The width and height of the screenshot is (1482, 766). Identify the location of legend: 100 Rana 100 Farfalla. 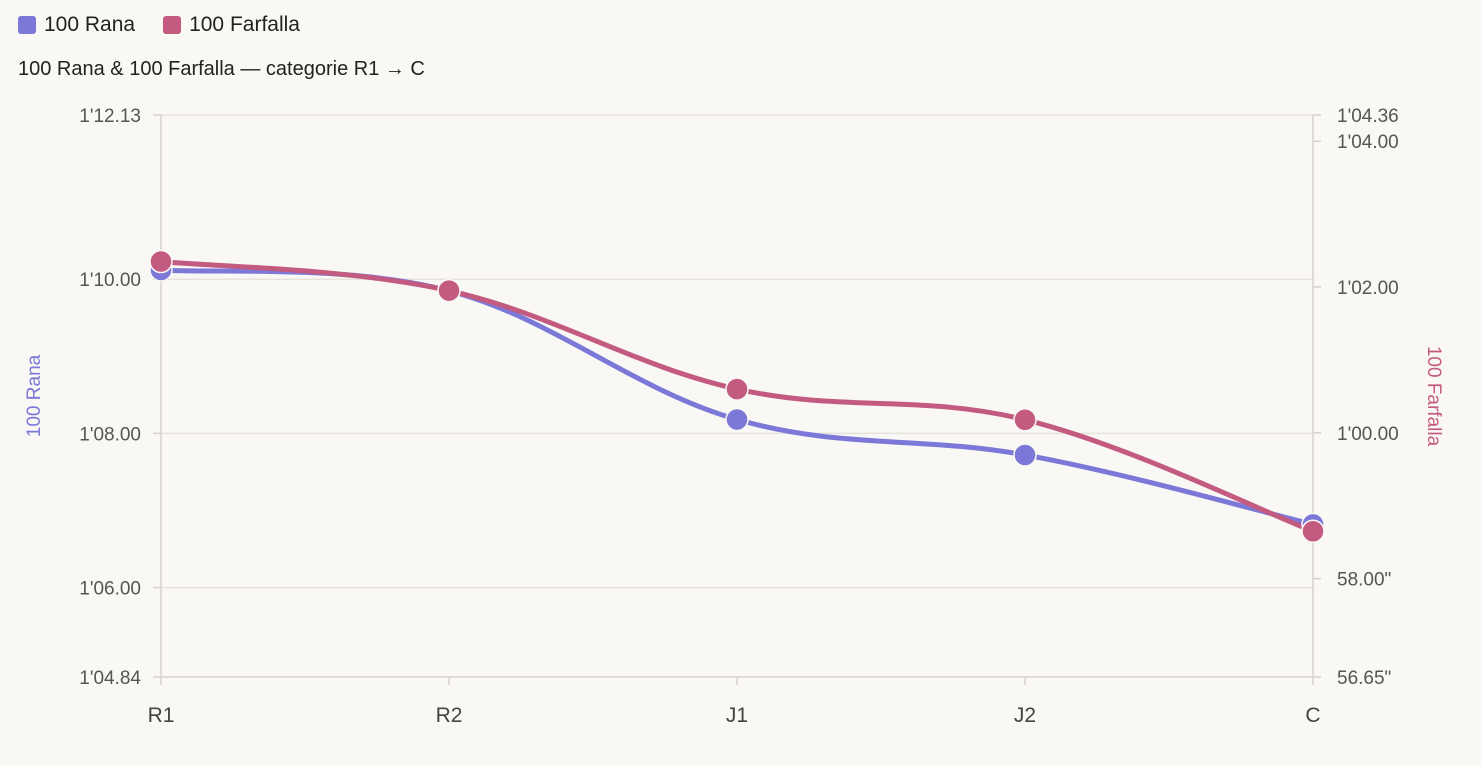
(159, 25).